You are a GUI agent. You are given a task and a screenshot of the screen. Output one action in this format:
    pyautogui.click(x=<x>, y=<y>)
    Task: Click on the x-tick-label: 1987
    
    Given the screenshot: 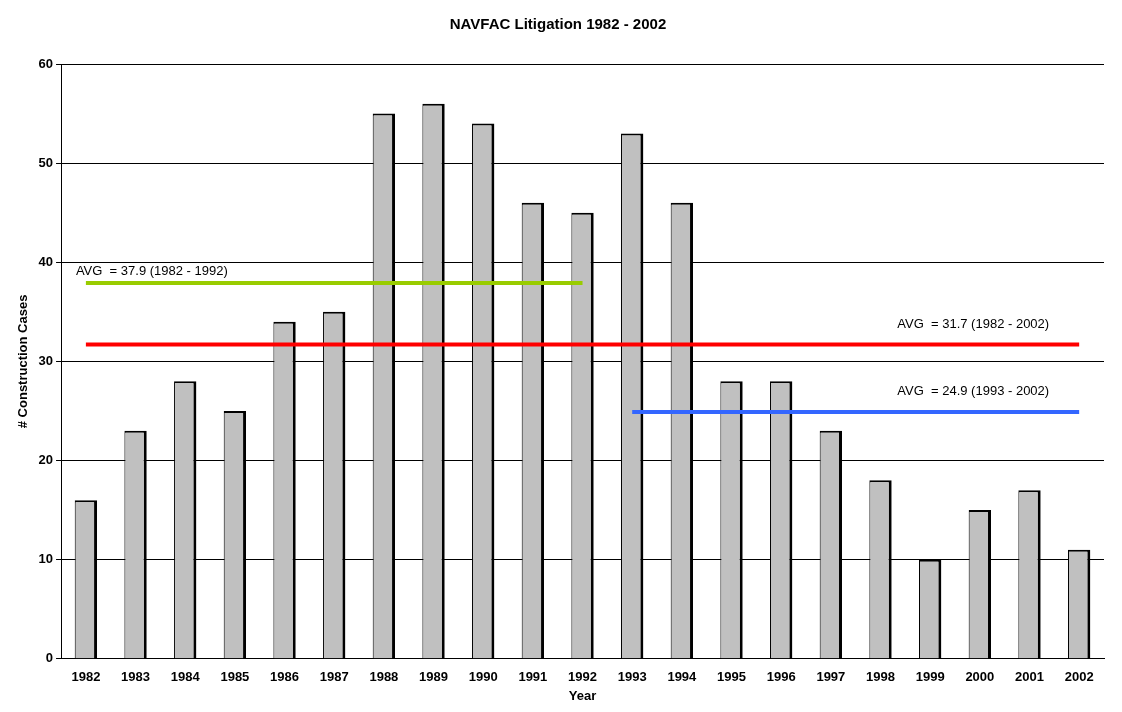 What is the action you would take?
    pyautogui.click(x=334, y=677)
    